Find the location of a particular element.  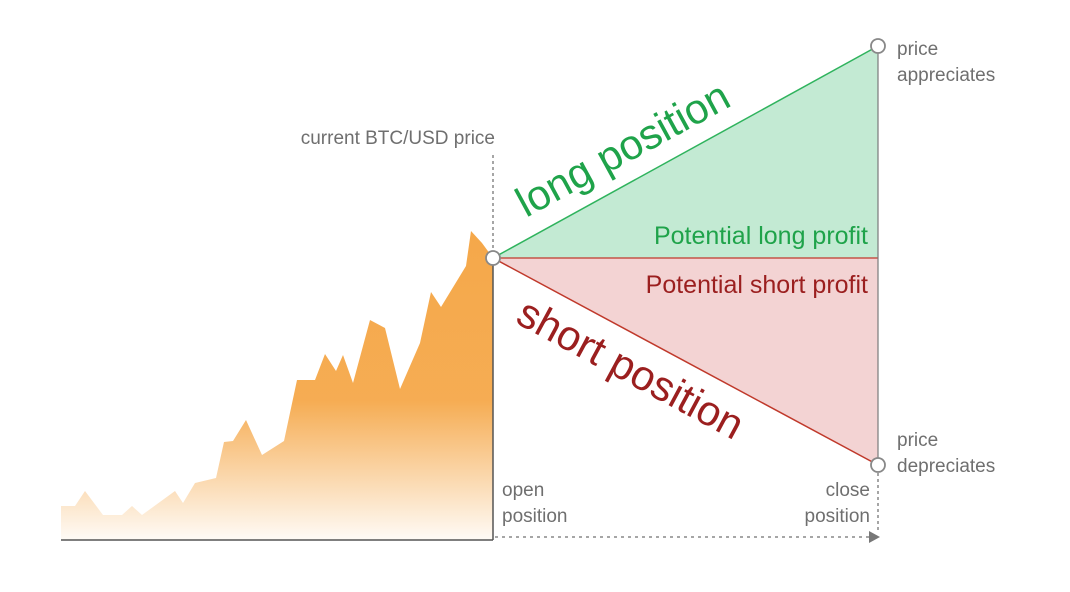

appreciate-marker is located at coordinates (878, 46).